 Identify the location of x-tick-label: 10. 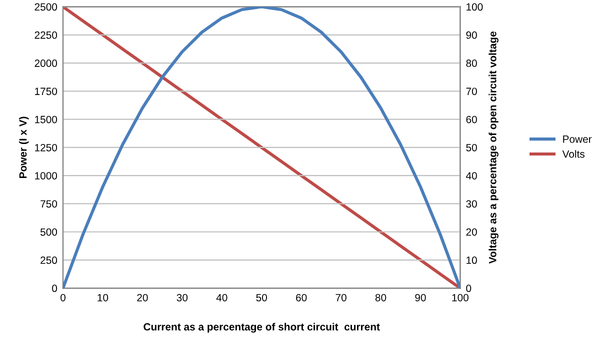
(103, 298).